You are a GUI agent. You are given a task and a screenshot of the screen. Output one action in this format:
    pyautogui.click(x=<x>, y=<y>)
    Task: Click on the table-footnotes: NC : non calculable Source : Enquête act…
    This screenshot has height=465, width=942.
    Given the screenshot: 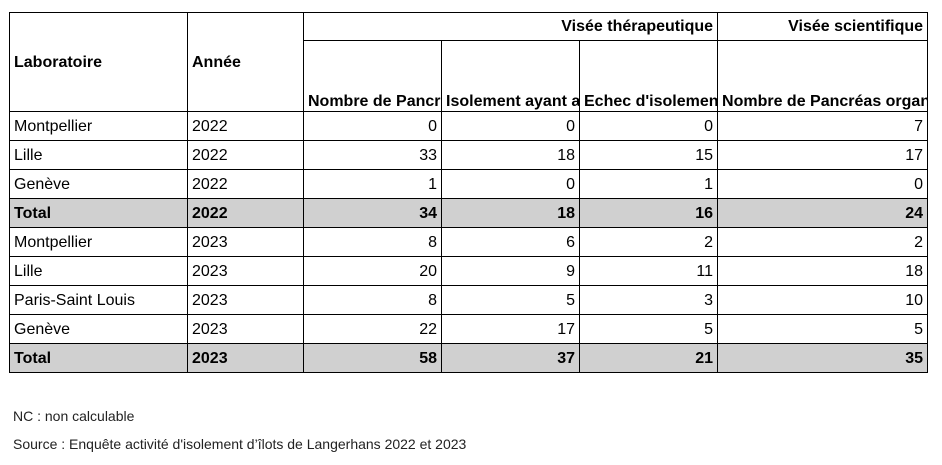 What is the action you would take?
    pyautogui.click(x=239, y=435)
    